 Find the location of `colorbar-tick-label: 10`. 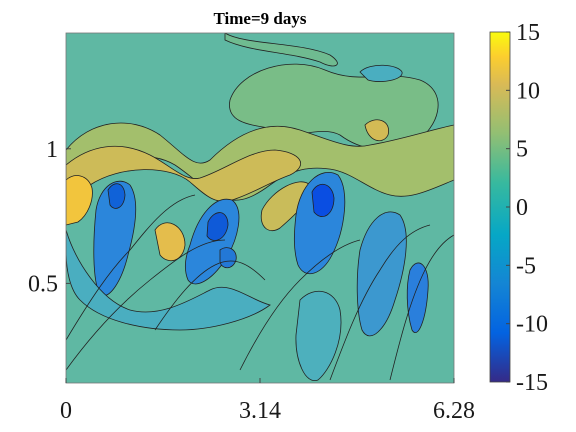

colorbar-tick-label: 10 is located at coordinates (528, 91).